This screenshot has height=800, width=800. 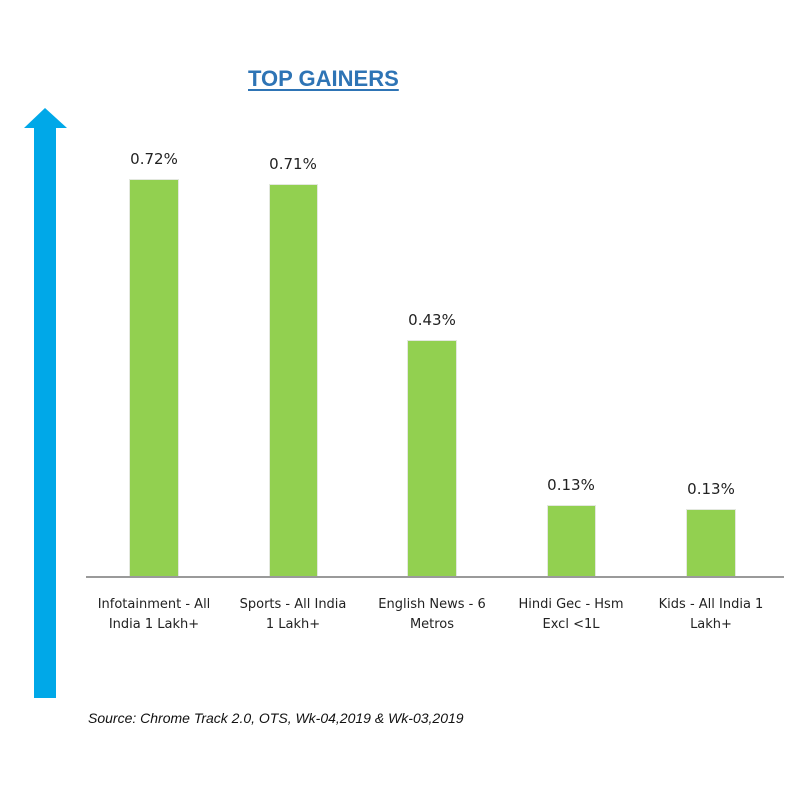 What do you see at coordinates (711, 604) in the screenshot?
I see `category-label-line: Kids - All India 1` at bounding box center [711, 604].